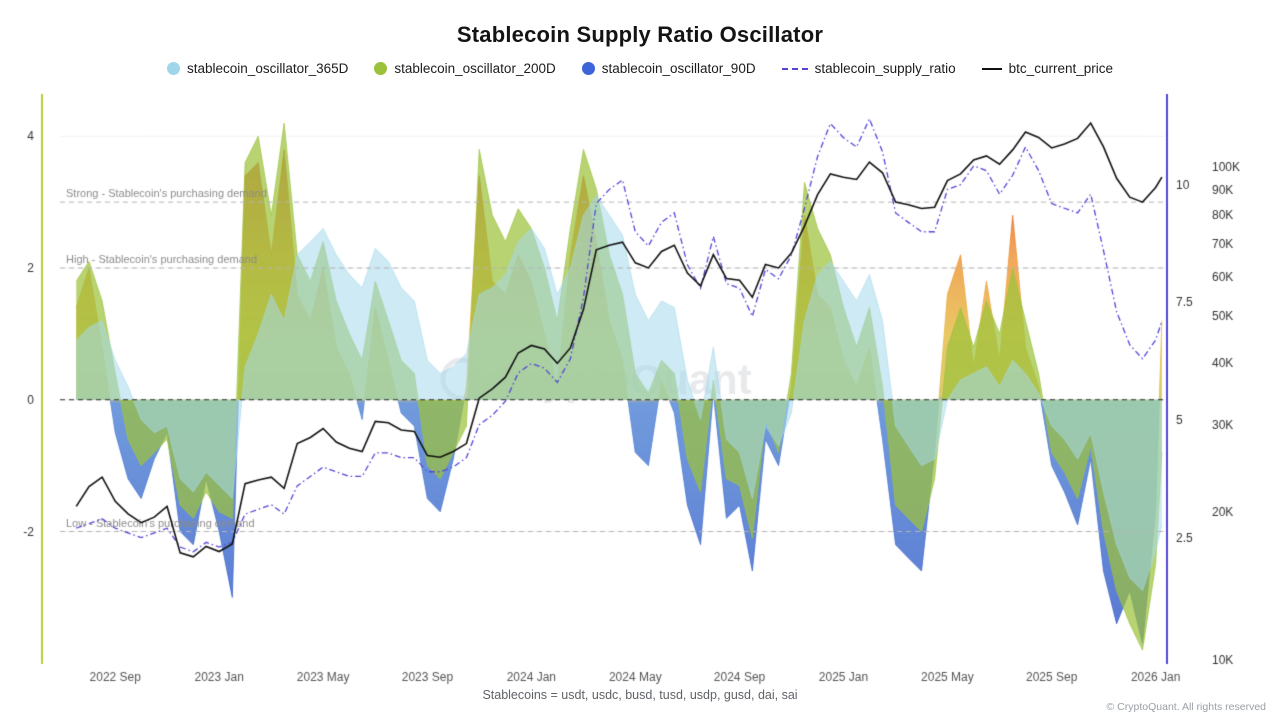  I want to click on legend-item-btc-price: btc_current_price, so click(1047, 68).